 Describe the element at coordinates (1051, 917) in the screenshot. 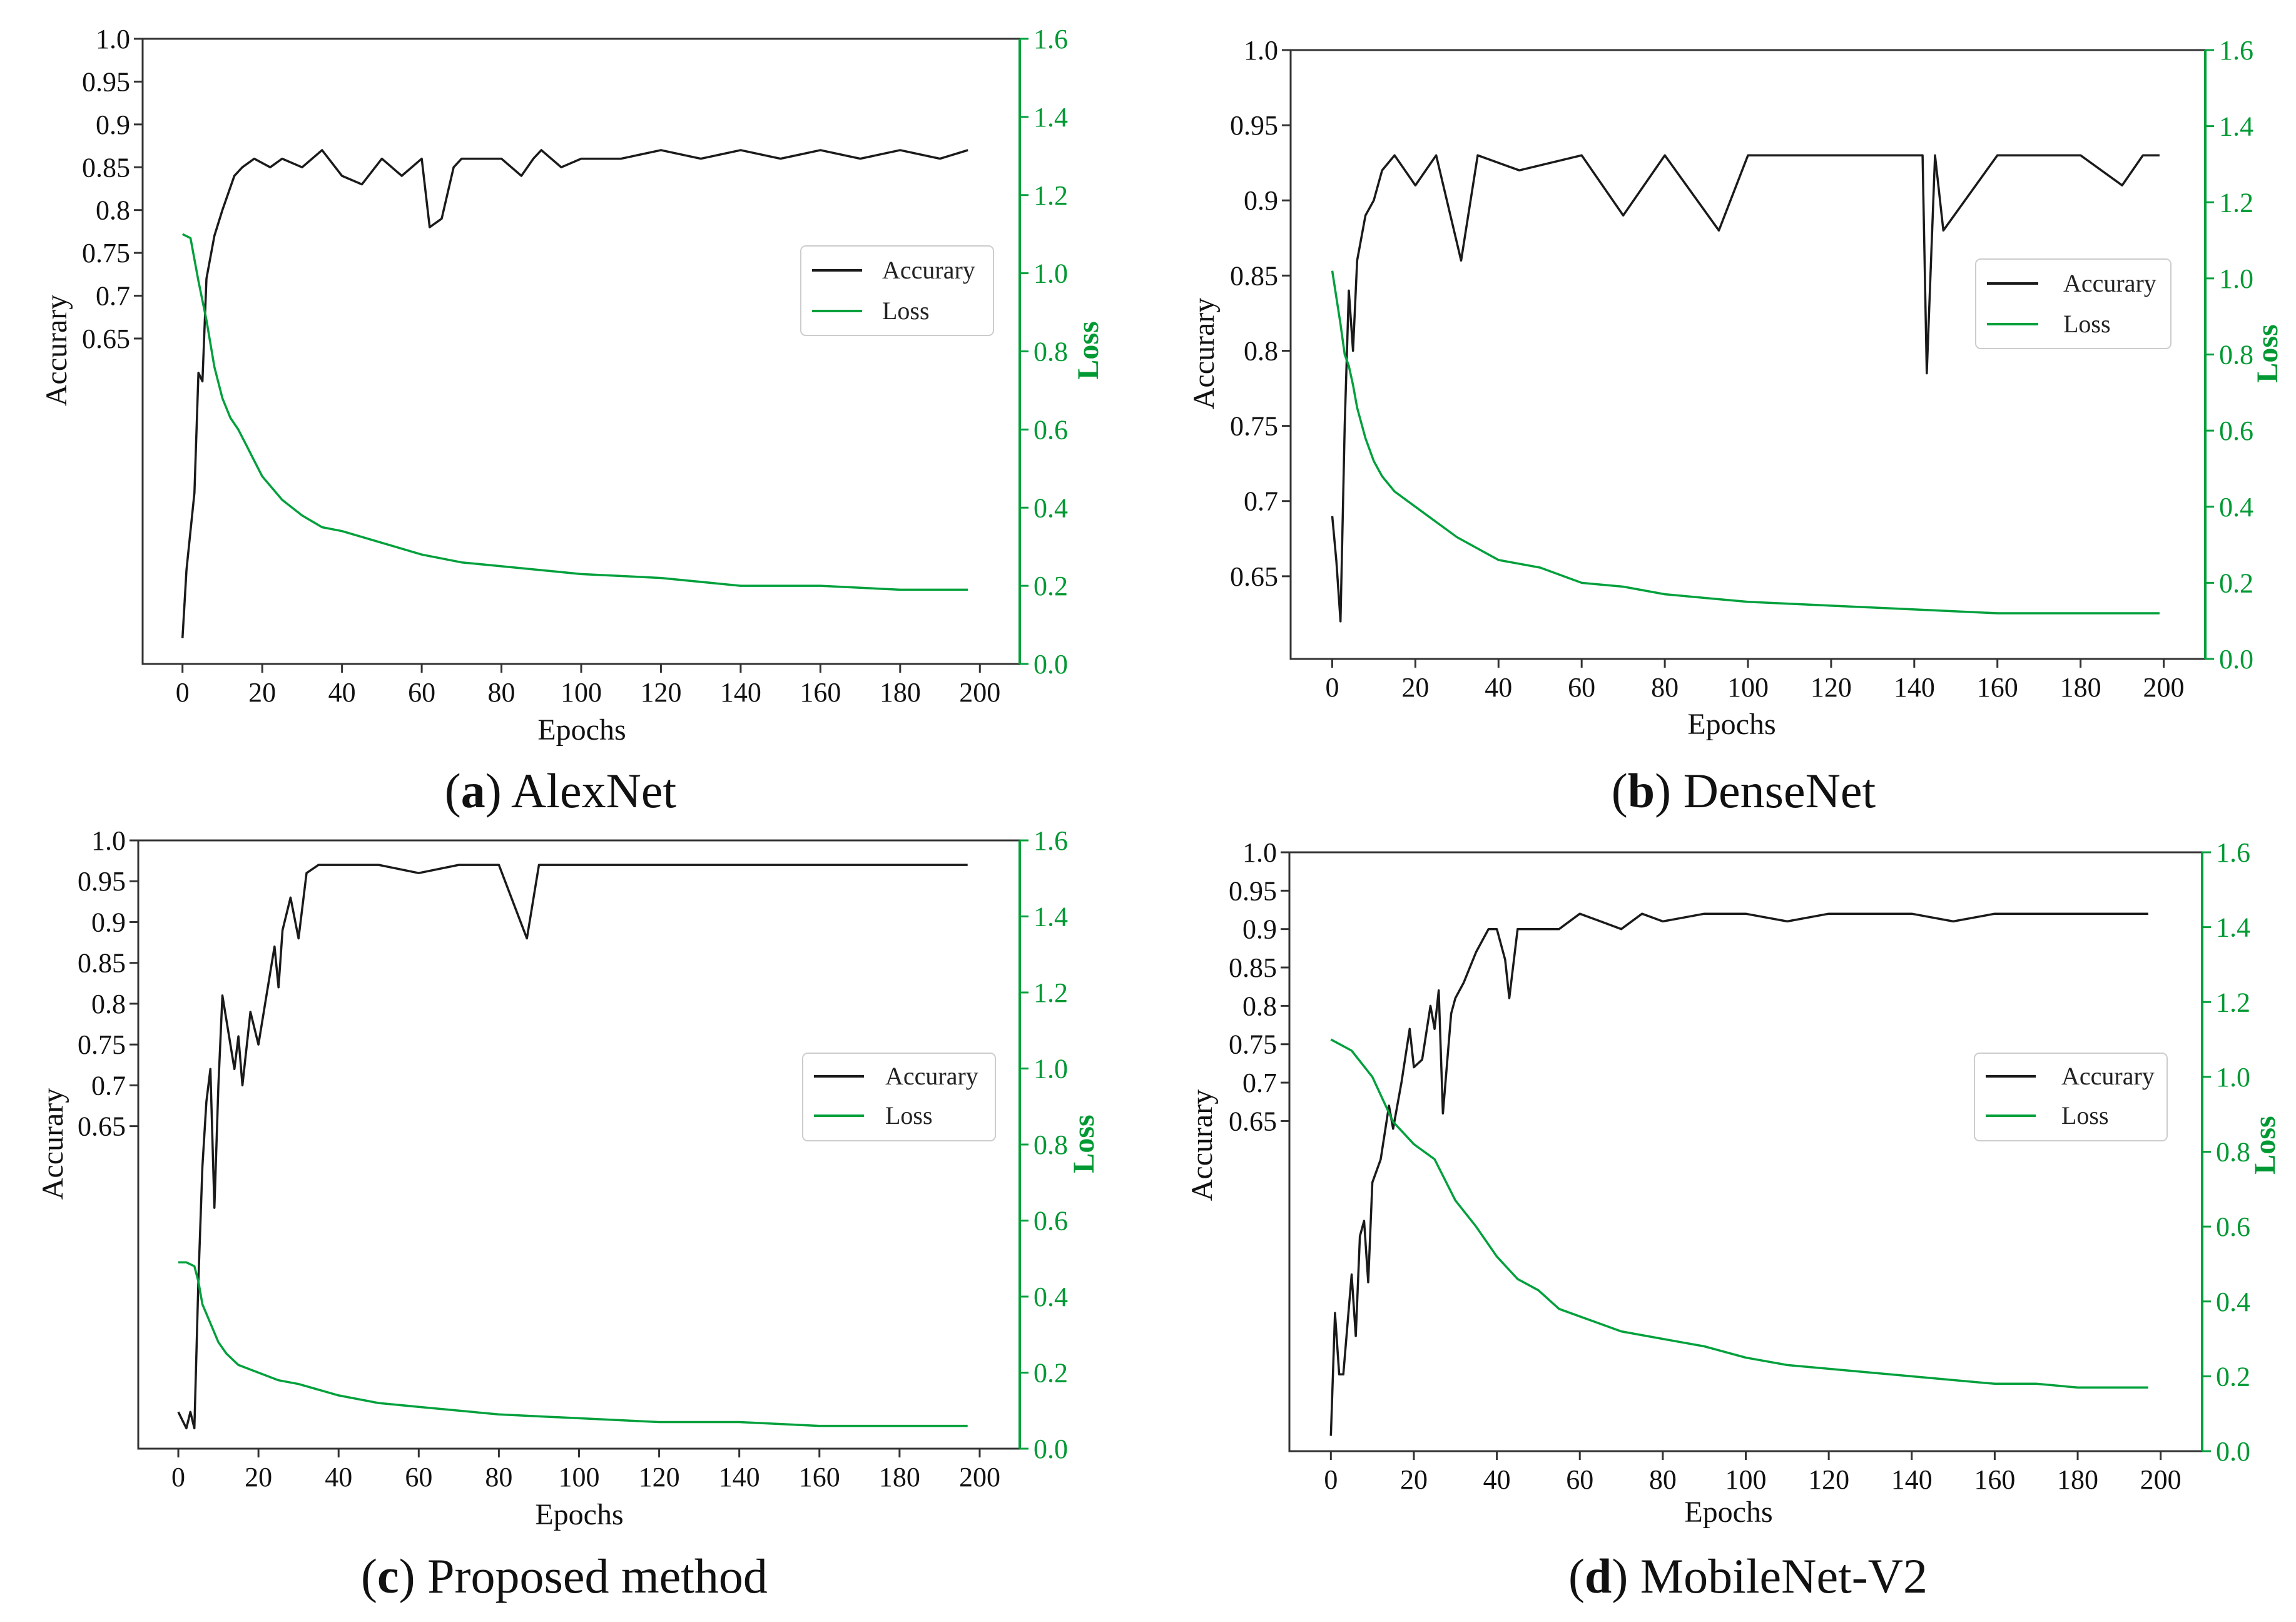

I see `loss-tick-label: 1.4` at that location.